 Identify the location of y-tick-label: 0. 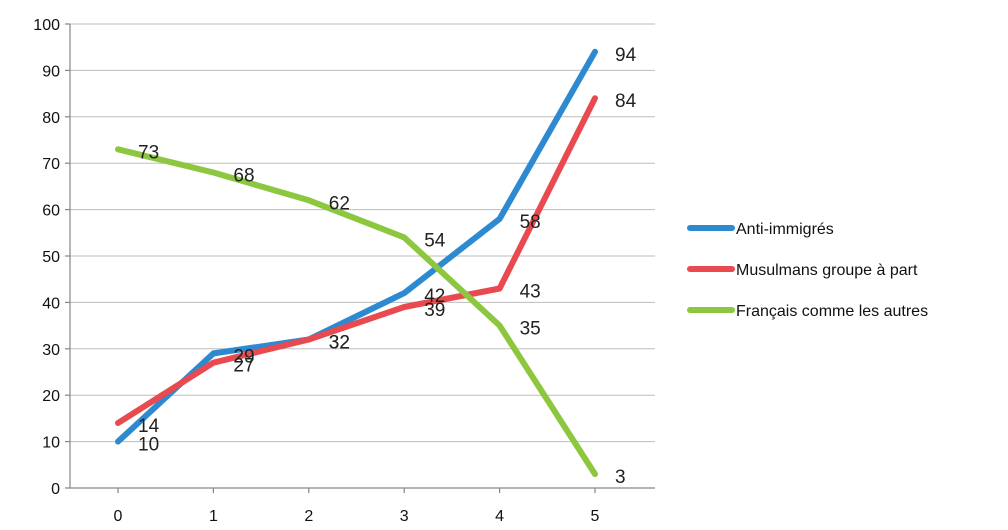
(55, 489).